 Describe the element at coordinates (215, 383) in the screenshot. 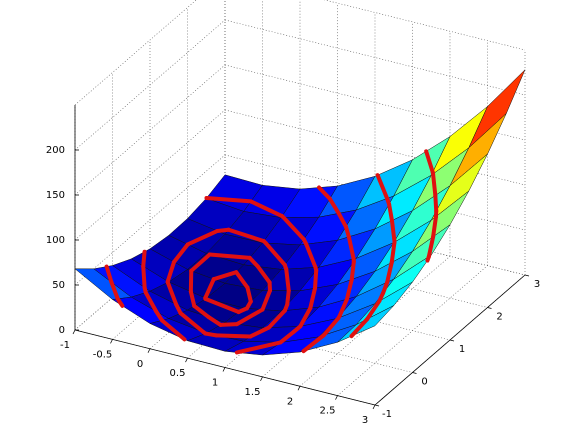

I see `x-tick-label: 1` at that location.